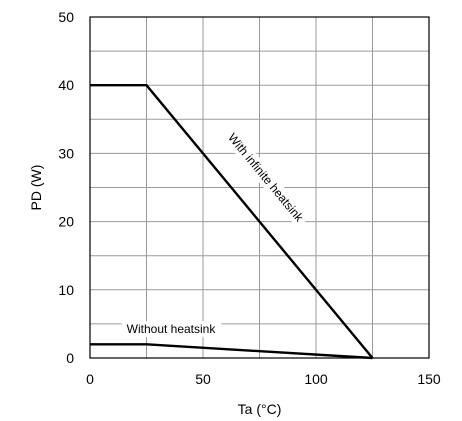 Image resolution: width=462 pixels, height=421 pixels. What do you see at coordinates (66, 153) in the screenshot?
I see `y-tick-label: 30` at bounding box center [66, 153].